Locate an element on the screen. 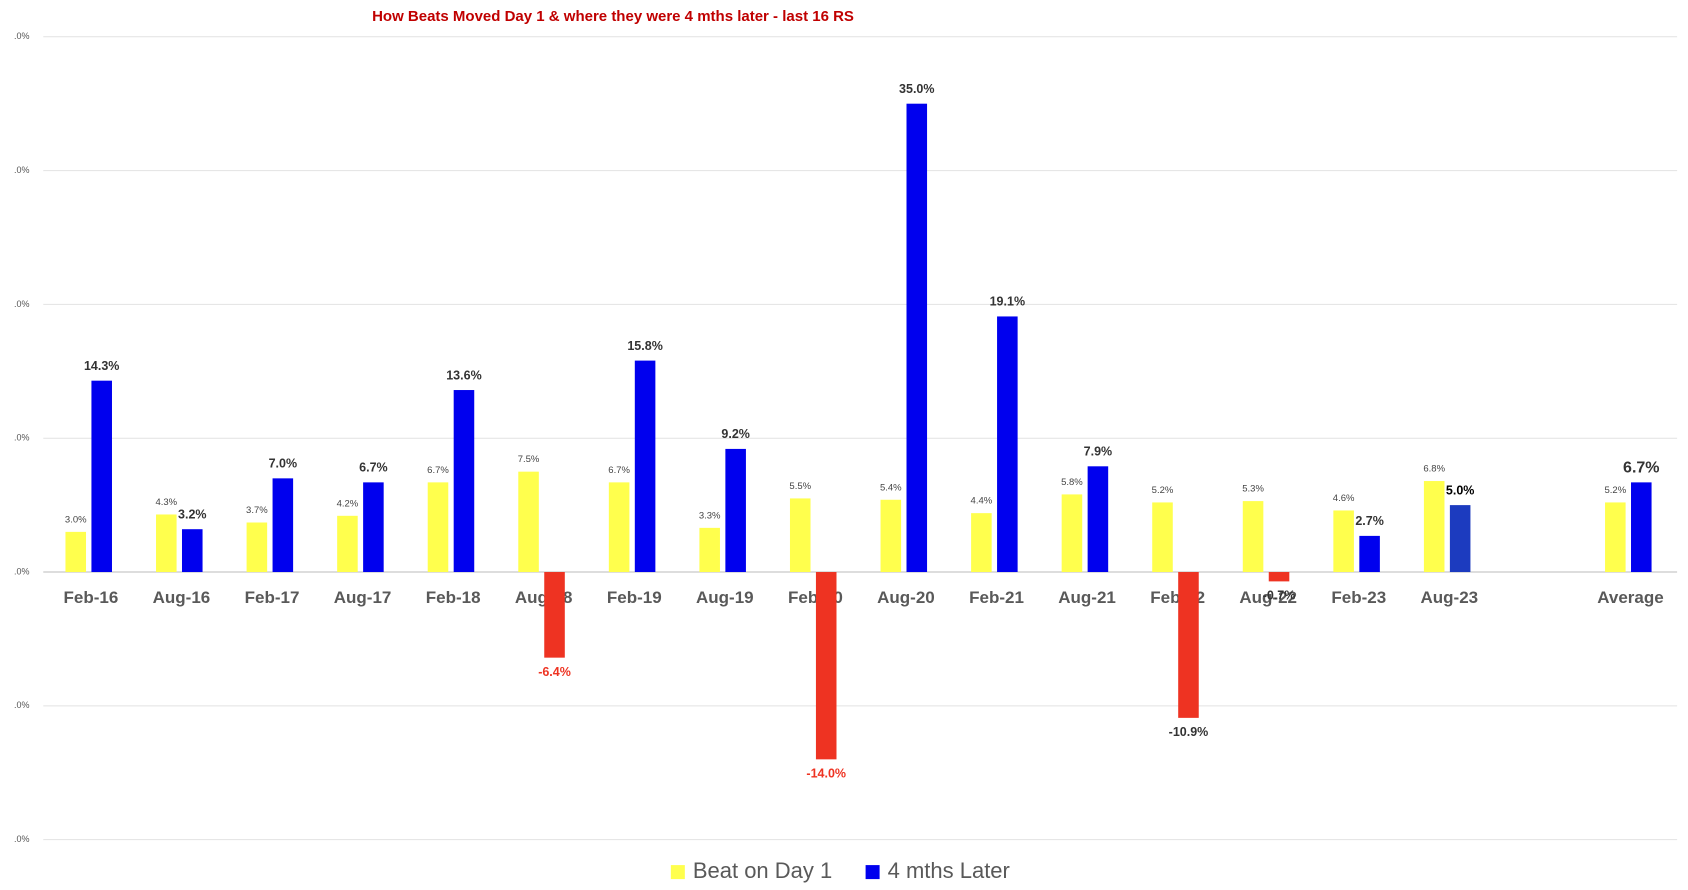  legend-label: Beat on Day 1 is located at coordinates (762, 870).